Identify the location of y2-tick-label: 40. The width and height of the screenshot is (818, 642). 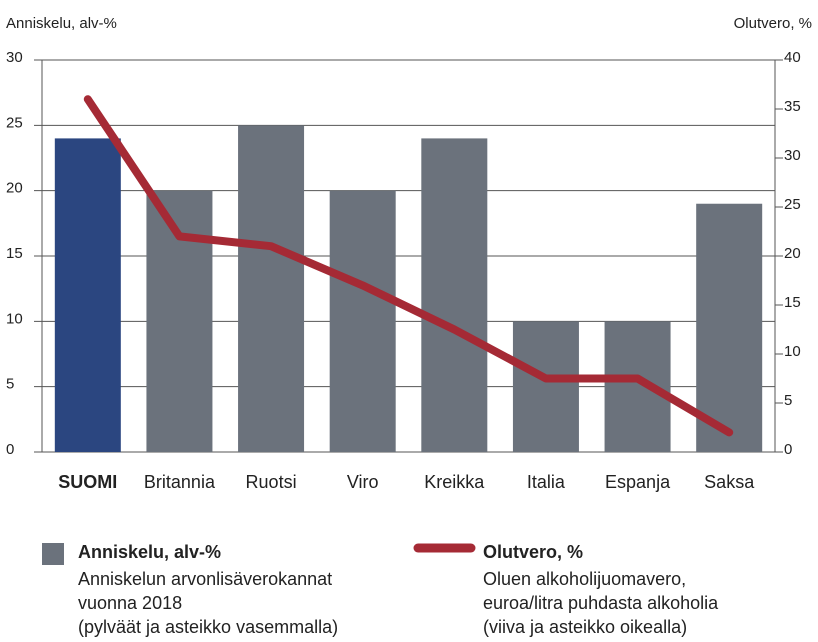
(792, 57).